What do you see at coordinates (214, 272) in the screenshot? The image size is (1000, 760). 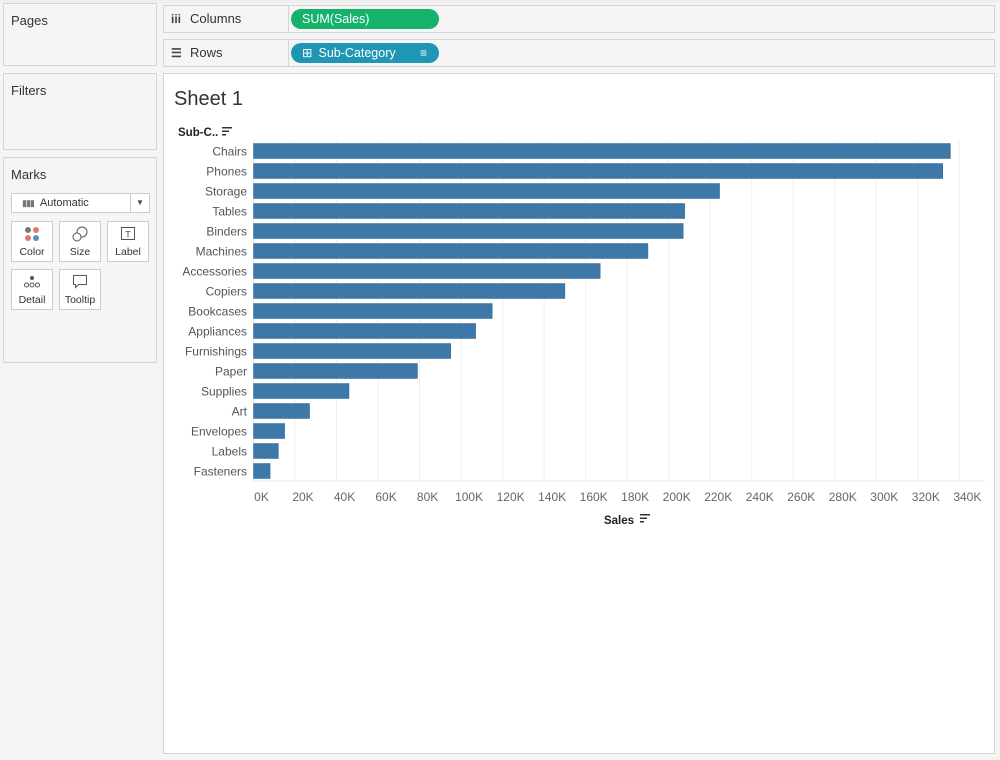 I see `category-label: Accessories` at bounding box center [214, 272].